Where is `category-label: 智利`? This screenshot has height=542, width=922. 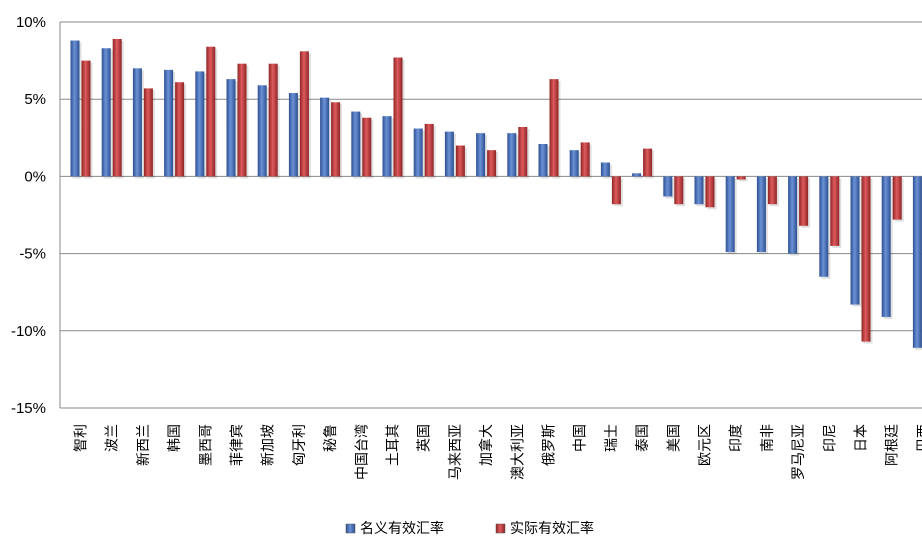
category-label: 智利 is located at coordinates (82, 438).